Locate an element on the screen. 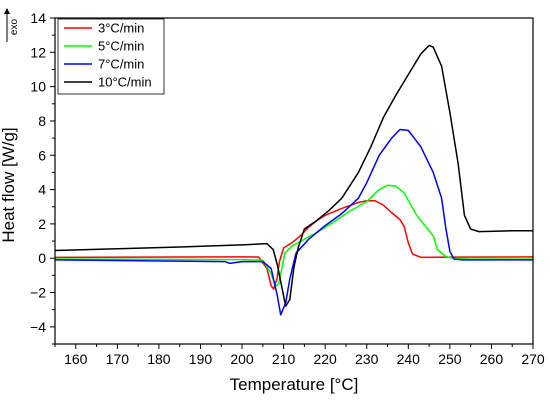  y-tick-label: 6 is located at coordinates (42, 155).